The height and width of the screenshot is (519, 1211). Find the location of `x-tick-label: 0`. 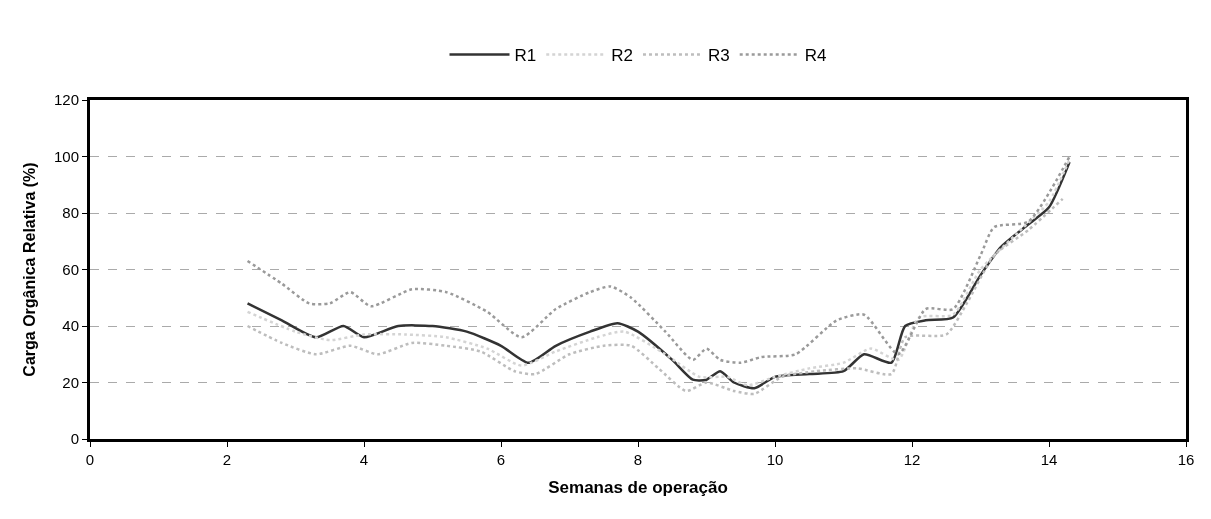

x-tick-label: 0 is located at coordinates (90, 459).